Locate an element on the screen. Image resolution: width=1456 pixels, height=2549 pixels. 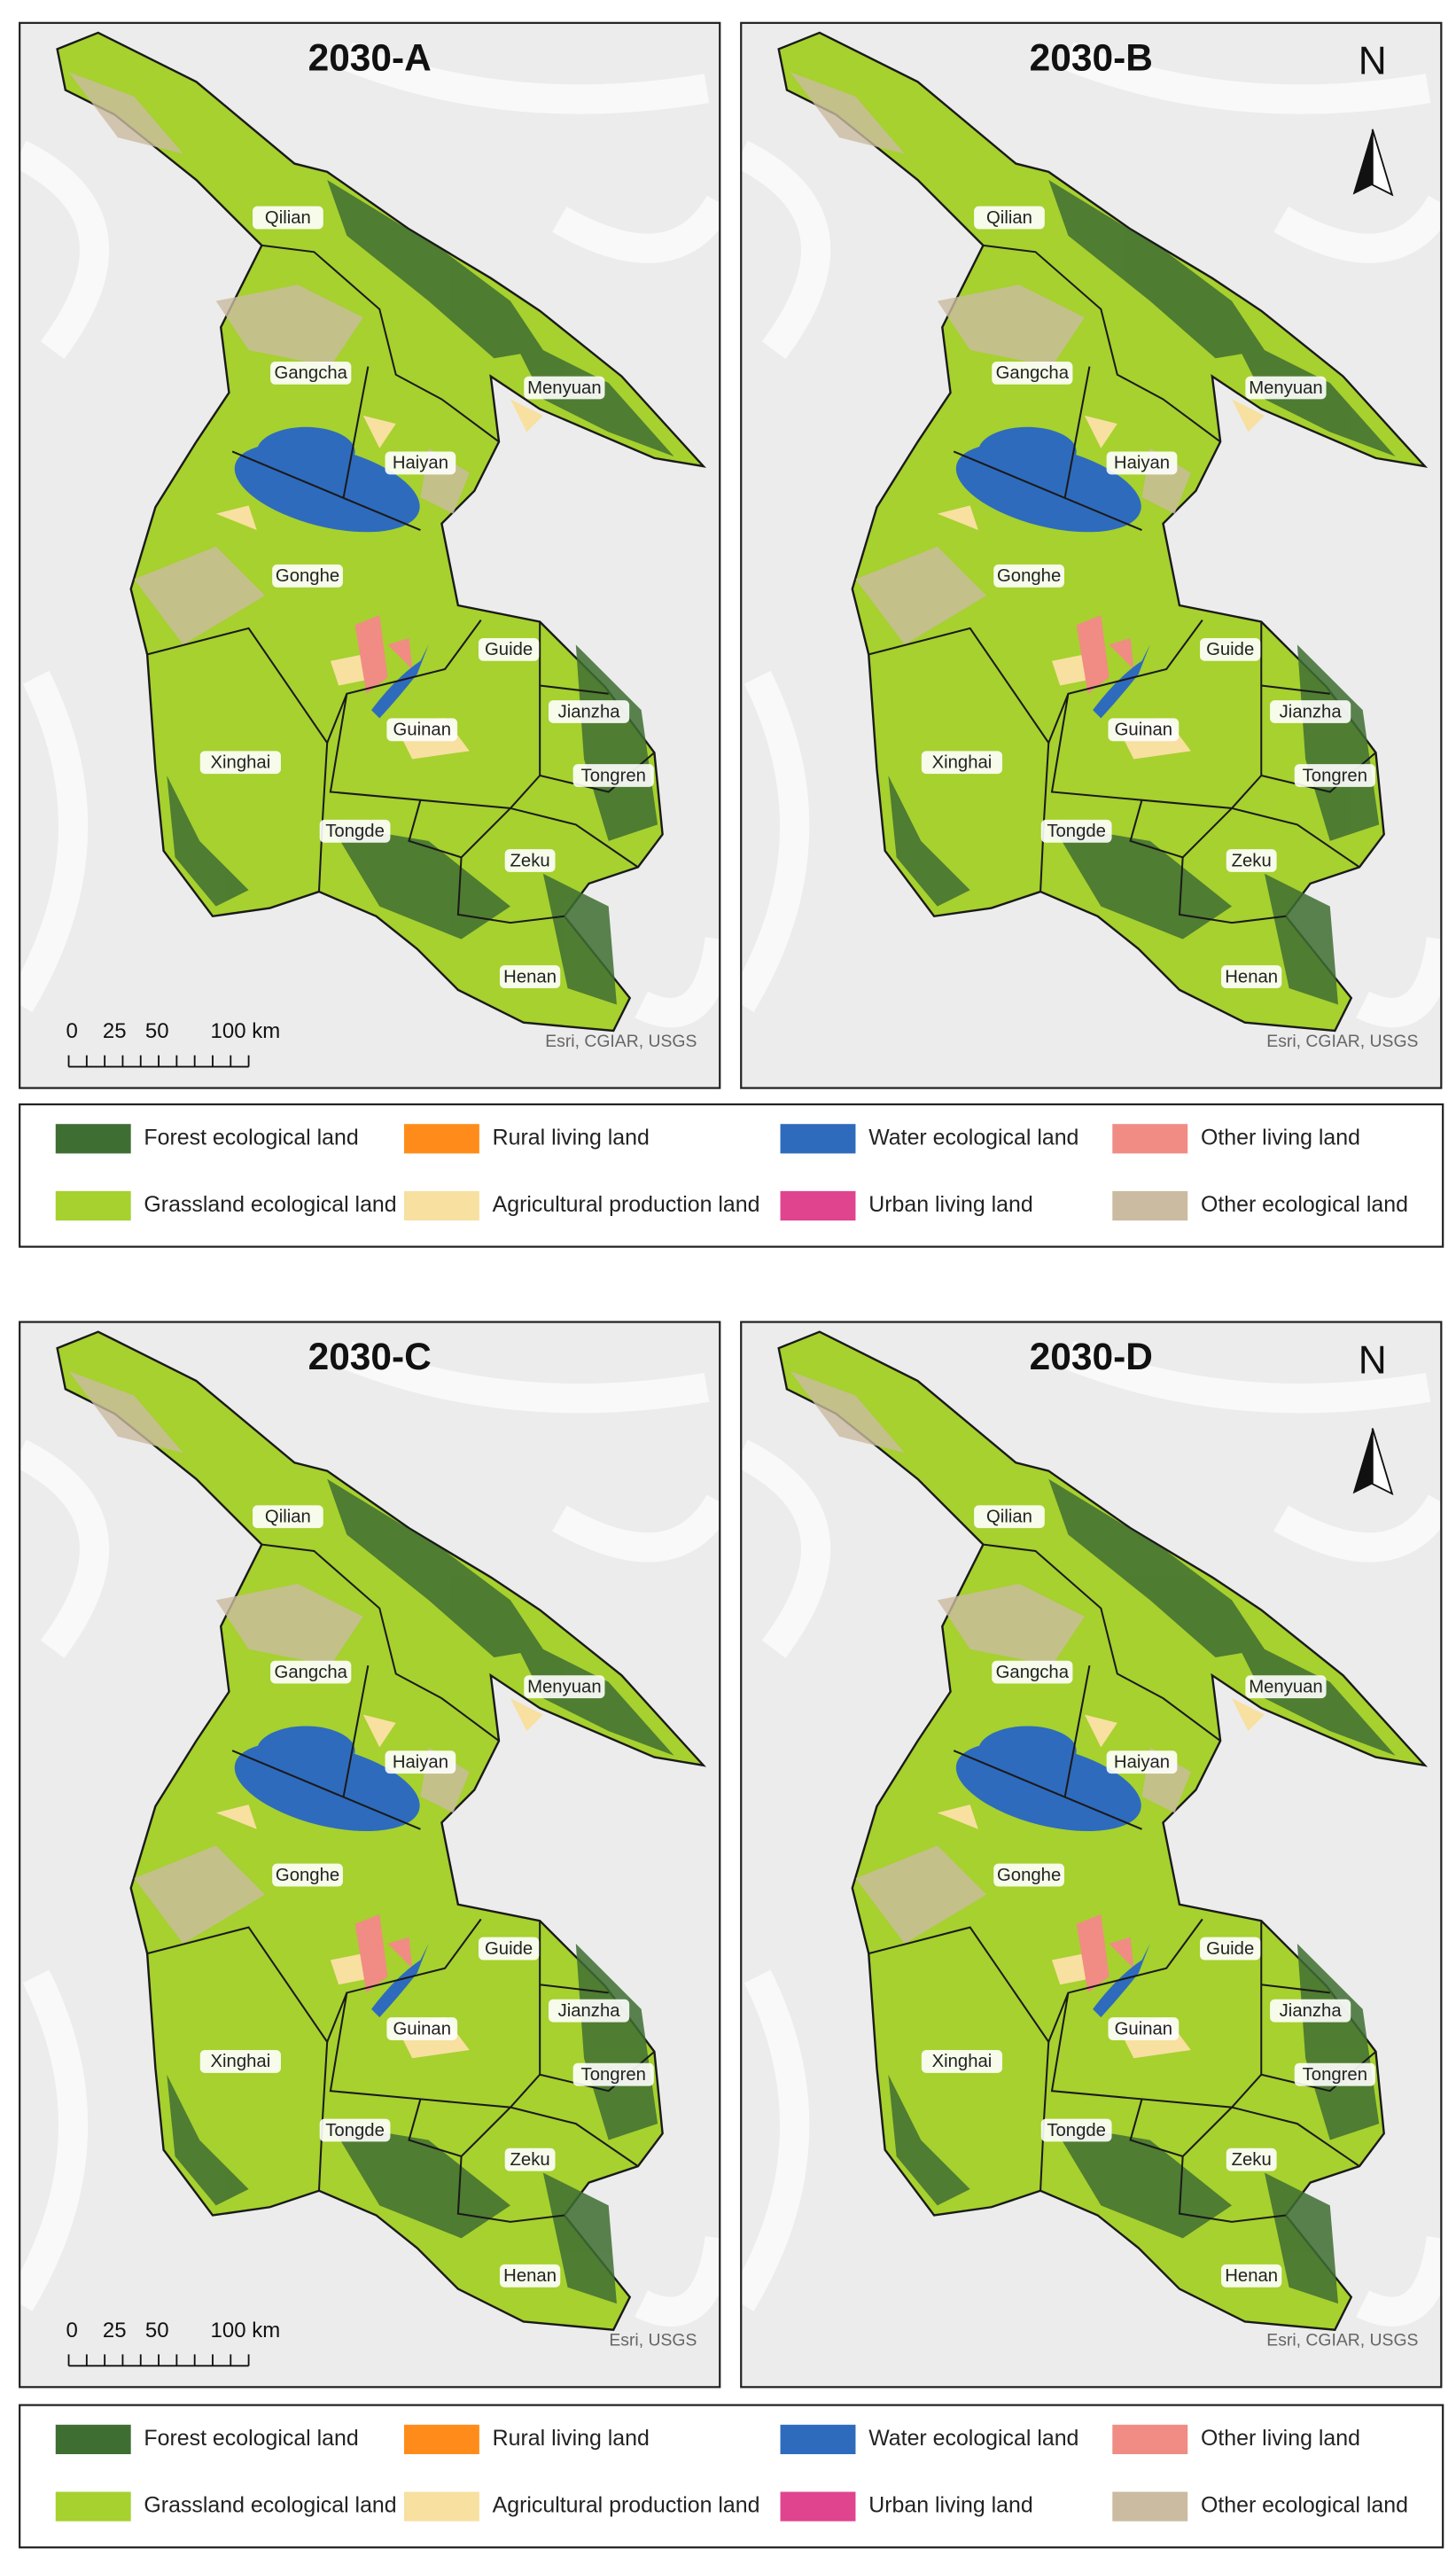
panel-title: 2030-B is located at coordinates (1091, 58).